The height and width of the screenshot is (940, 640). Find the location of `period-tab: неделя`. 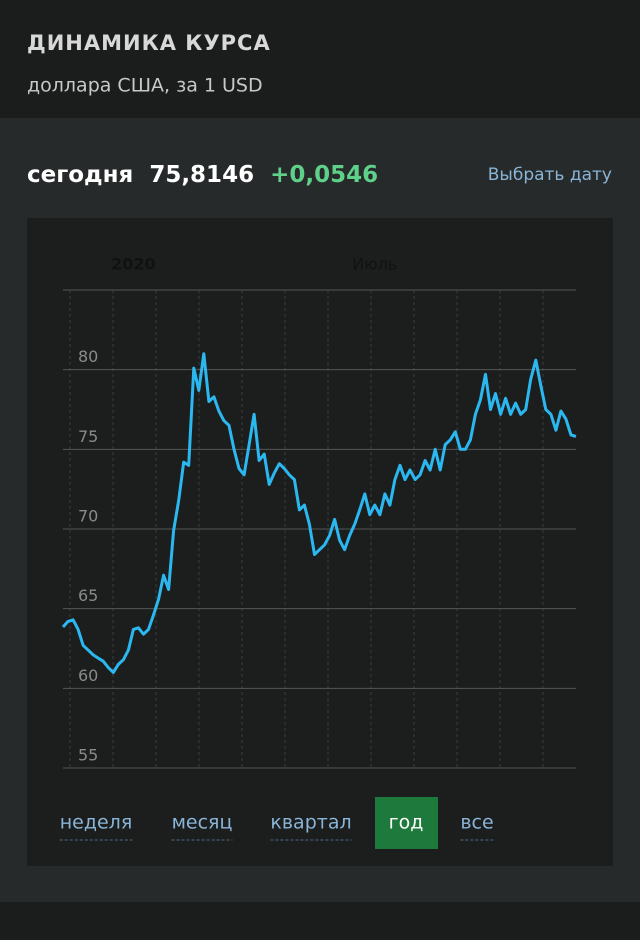

period-tab: неделя is located at coordinates (96, 823).